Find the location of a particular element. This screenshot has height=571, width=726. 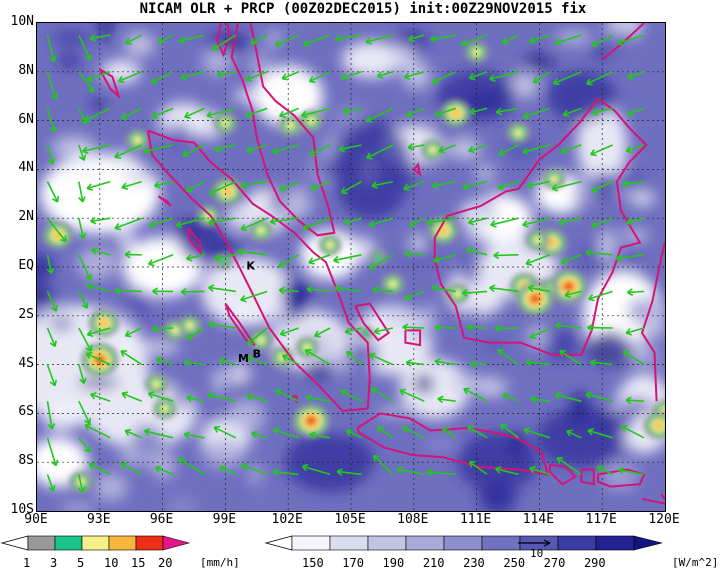

coastline-bangka is located at coordinates (372, 322).